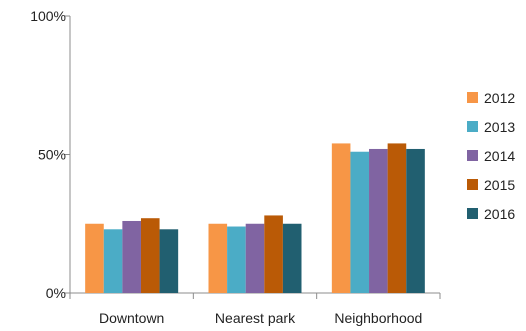 The width and height of the screenshot is (526, 331). Describe the element at coordinates (360, 222) in the screenshot. I see `bar-2013-neighborhood` at that location.